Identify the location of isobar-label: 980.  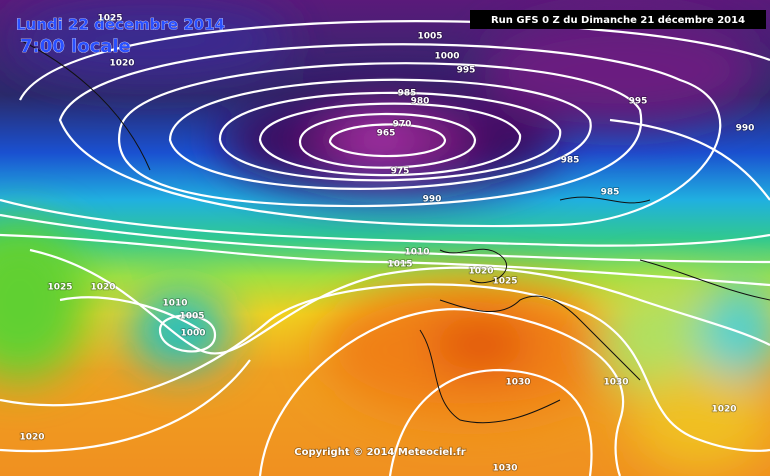
(420, 102).